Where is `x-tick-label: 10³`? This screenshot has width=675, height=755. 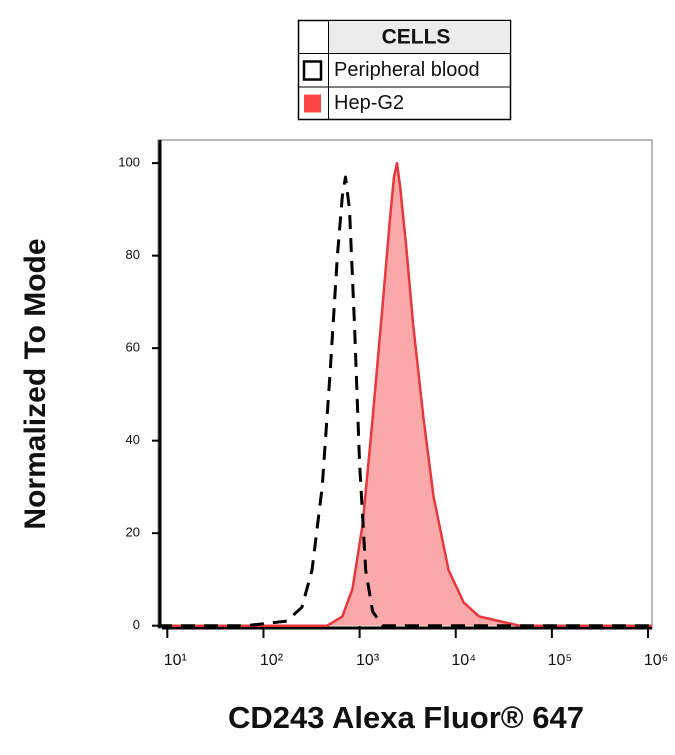 x-tick-label: 10³ is located at coordinates (368, 660).